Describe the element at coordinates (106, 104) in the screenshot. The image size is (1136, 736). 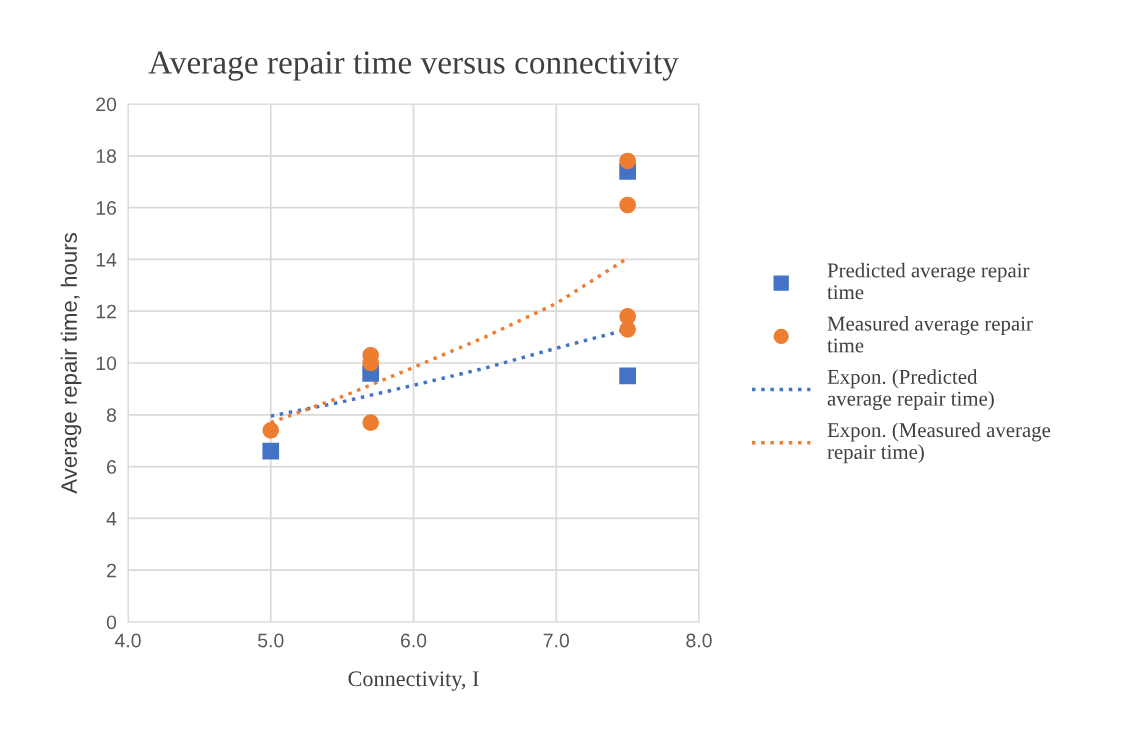
I see `y-tick-label: 20` at that location.